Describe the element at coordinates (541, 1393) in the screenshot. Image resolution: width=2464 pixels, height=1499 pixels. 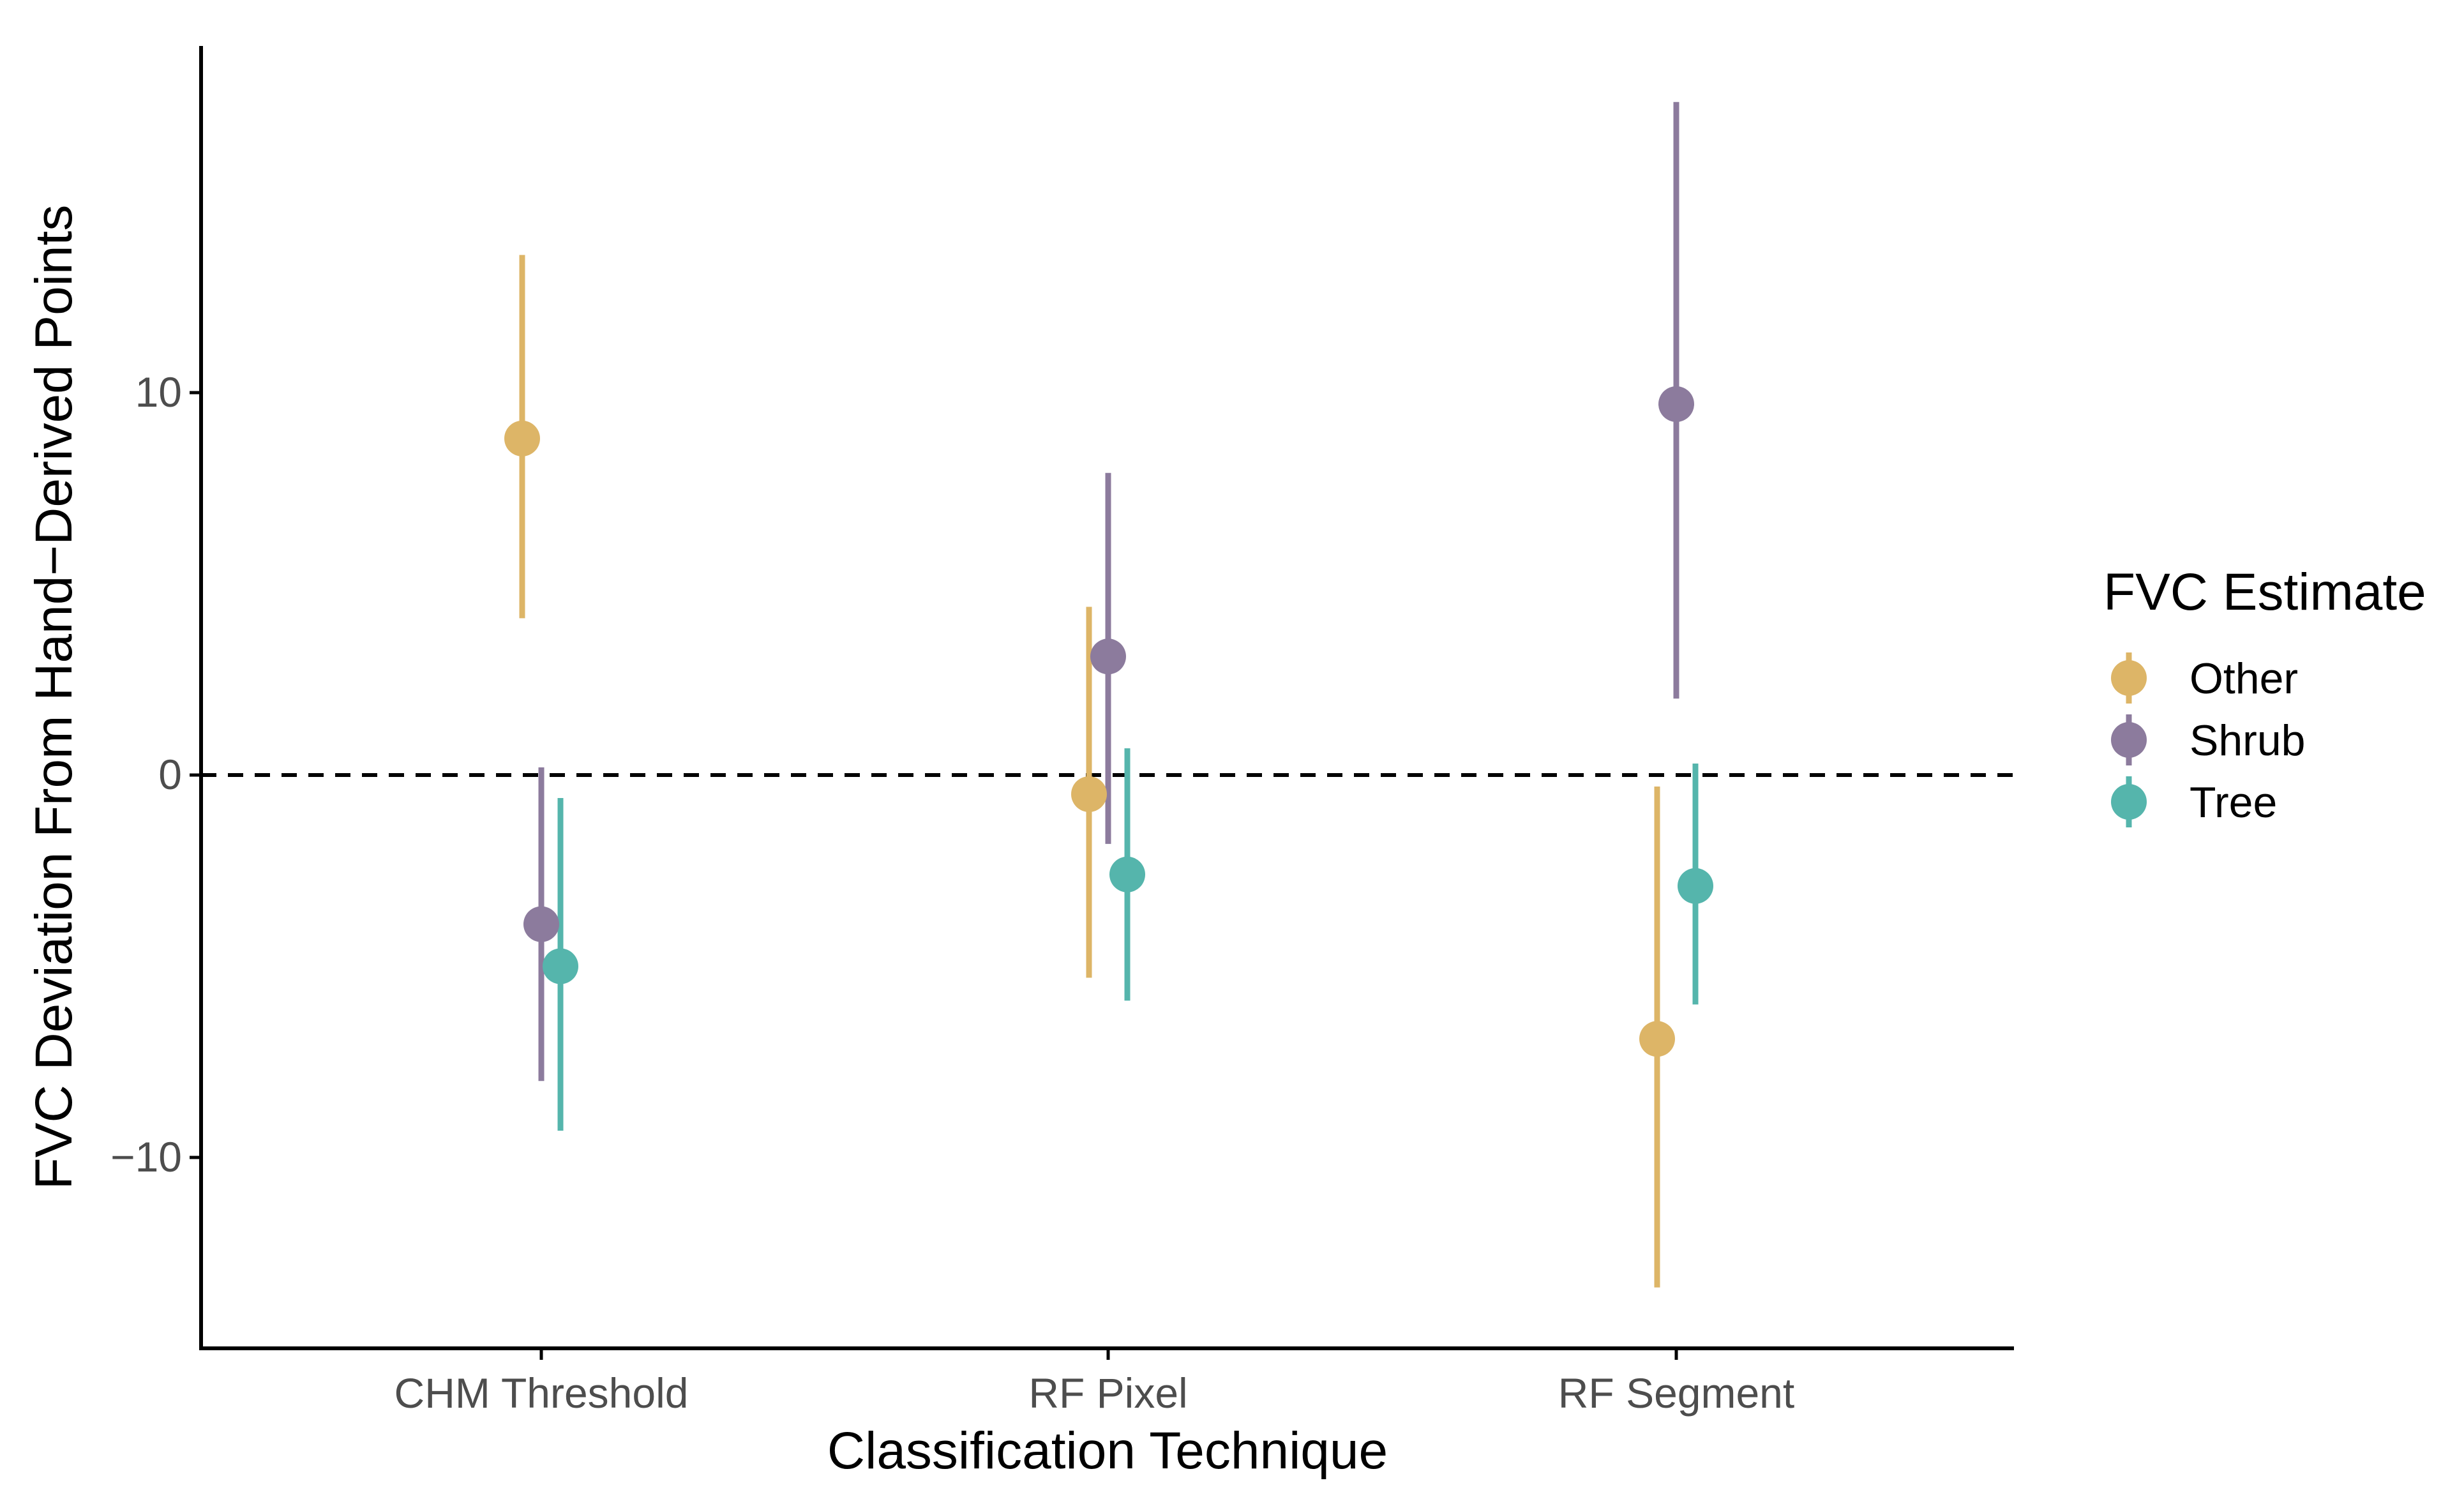
I see `x-tick-label: CHM Threshold` at that location.